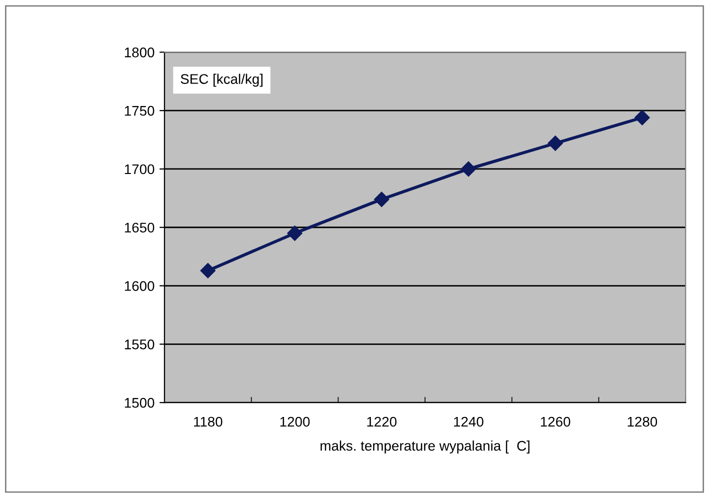 The height and width of the screenshot is (497, 709). I want to click on y-tick-label: 1600, so click(139, 286).